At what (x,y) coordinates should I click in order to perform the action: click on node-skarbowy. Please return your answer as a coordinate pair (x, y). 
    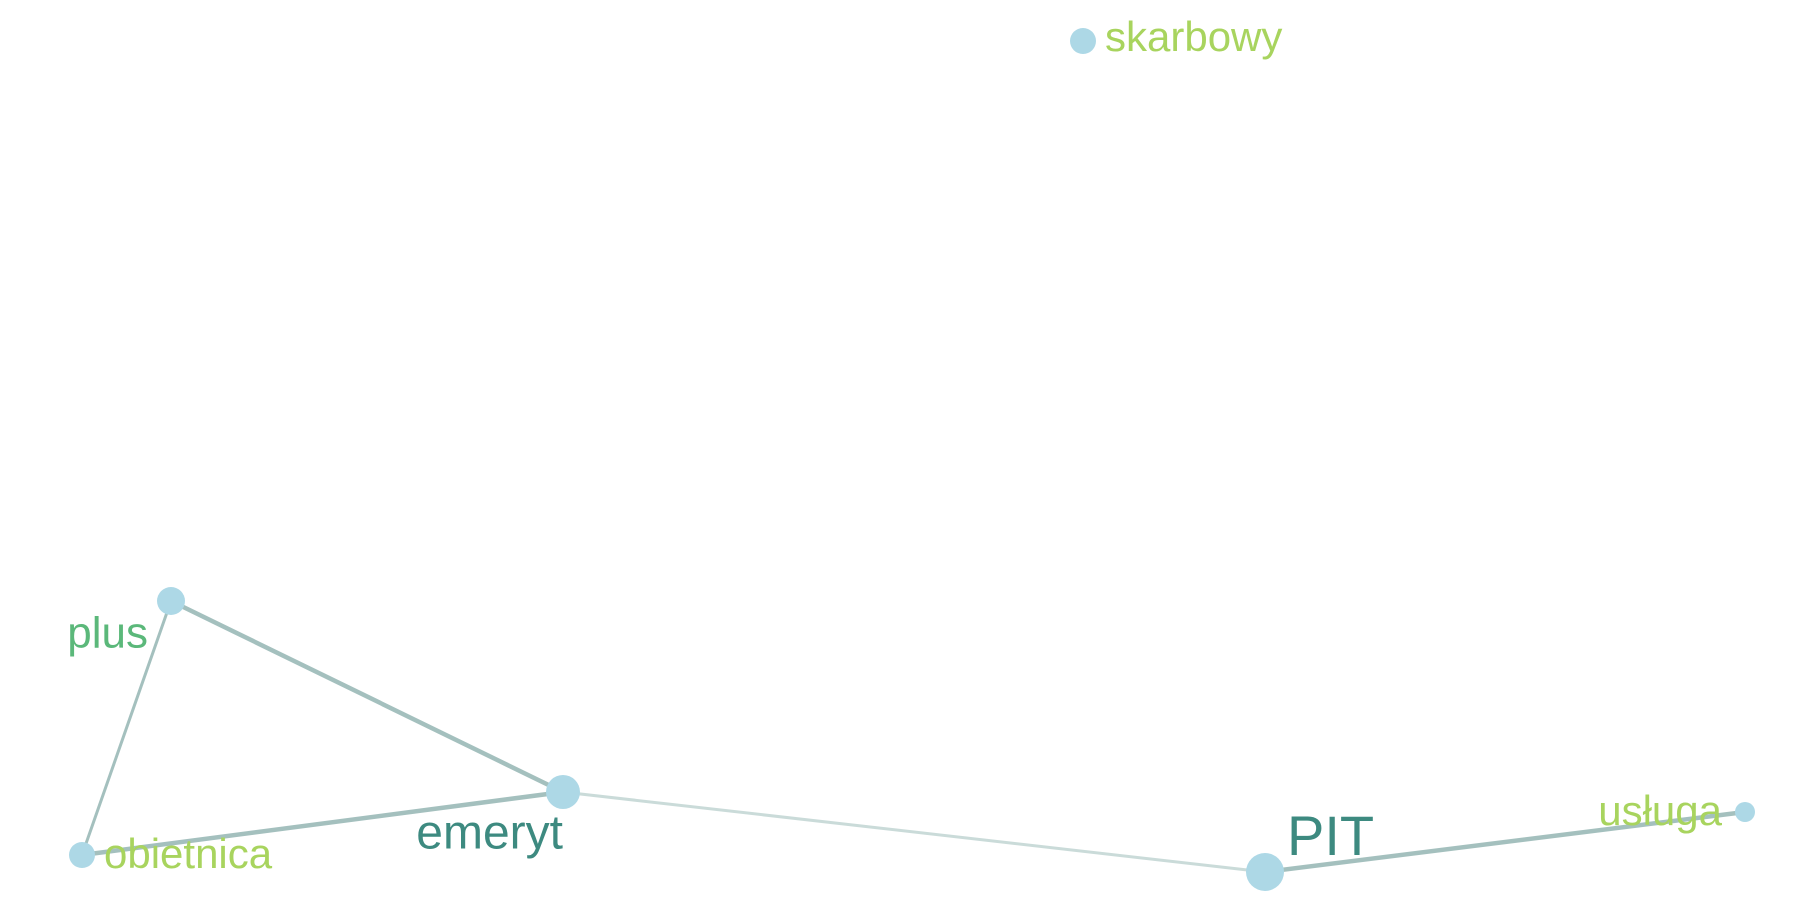
    Looking at the image, I should click on (1083, 41).